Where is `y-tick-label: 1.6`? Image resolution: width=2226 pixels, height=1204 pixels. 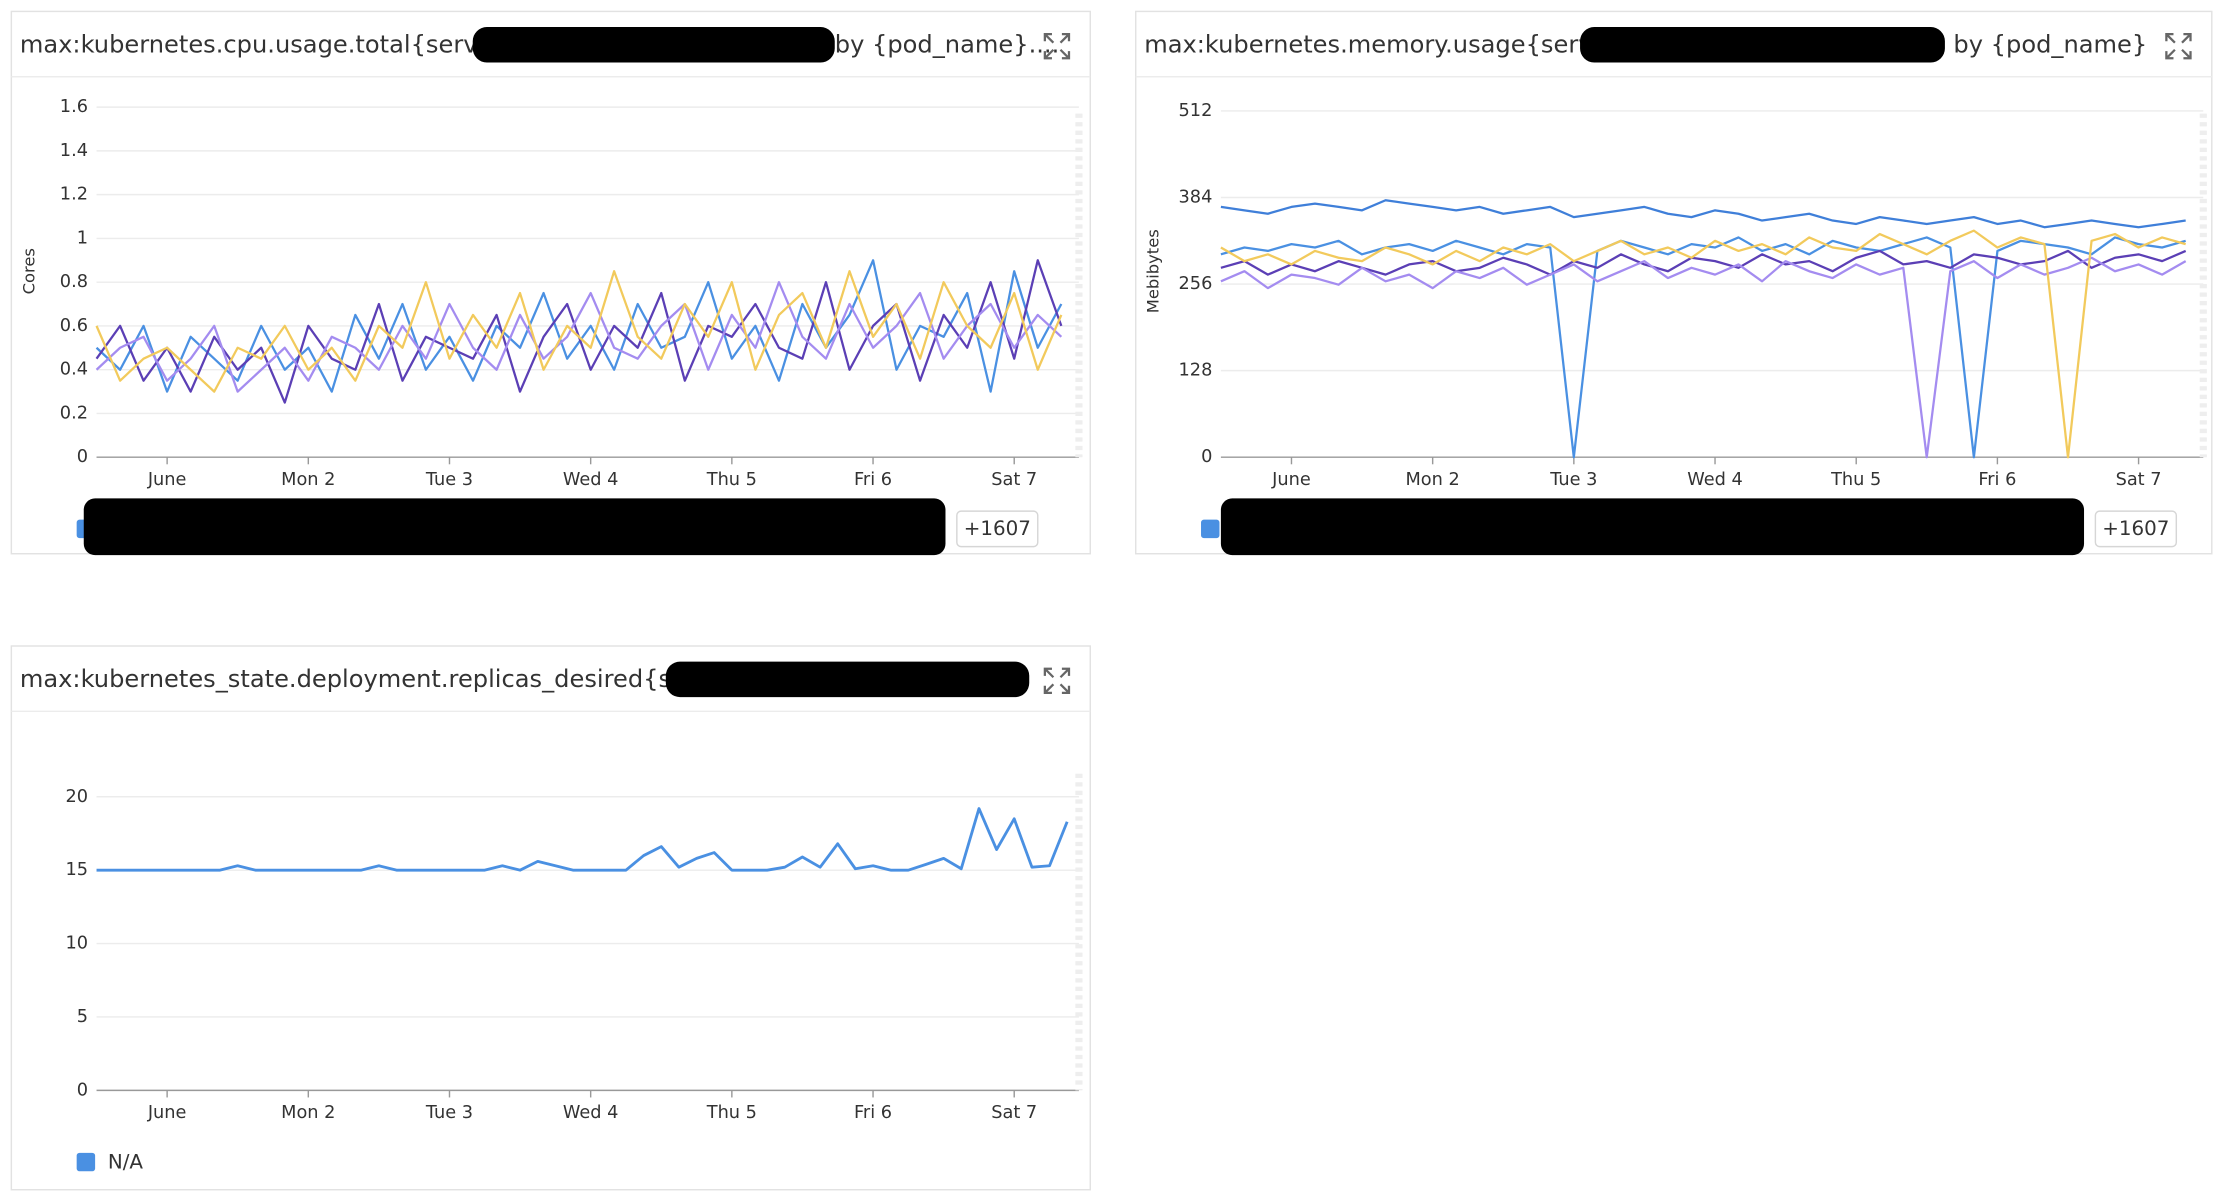
y-tick-label: 1.6 is located at coordinates (74, 107).